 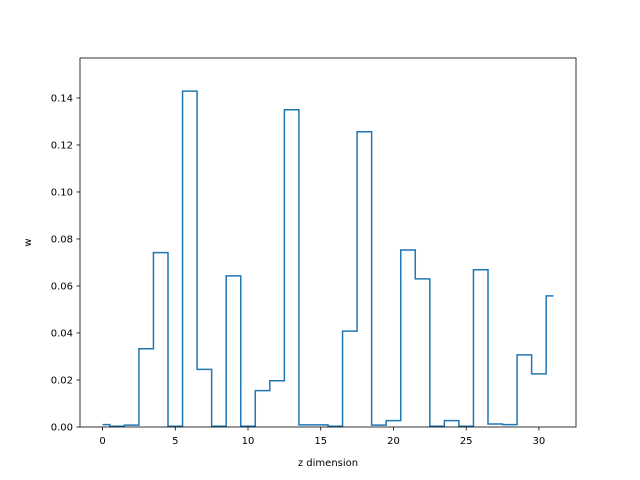 What do you see at coordinates (62, 98) in the screenshot?
I see `y-tick-label: 0.14` at bounding box center [62, 98].